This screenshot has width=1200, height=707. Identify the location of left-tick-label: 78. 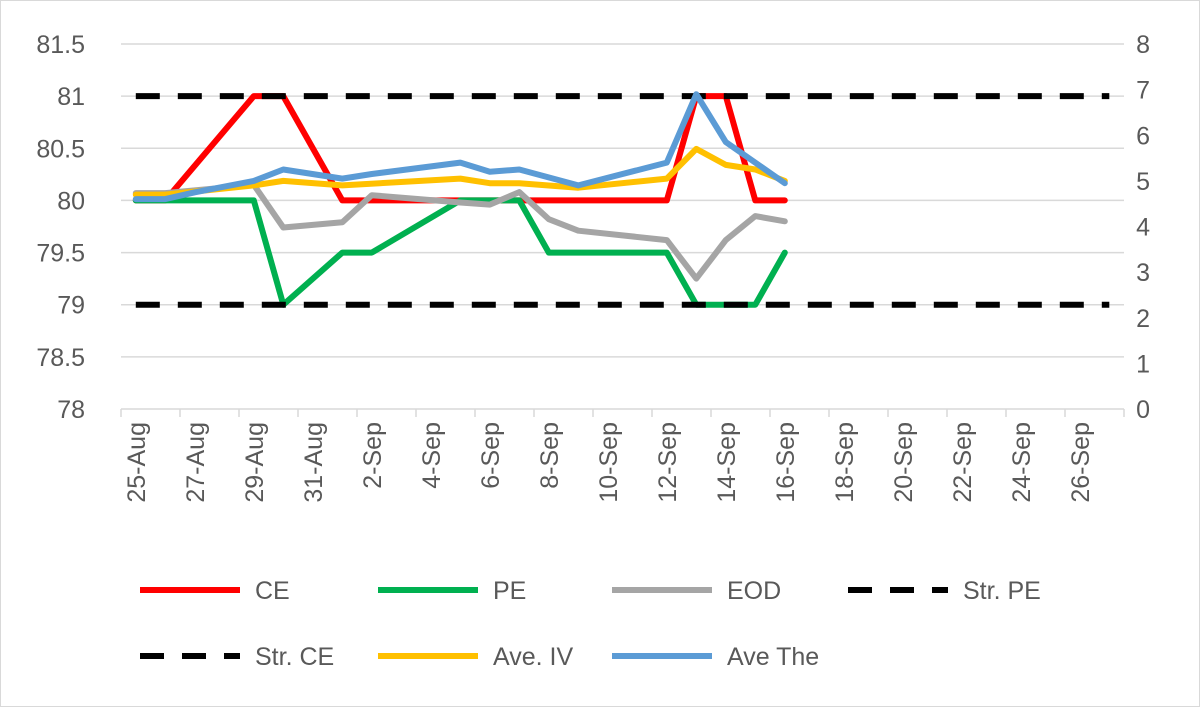
(71, 410).